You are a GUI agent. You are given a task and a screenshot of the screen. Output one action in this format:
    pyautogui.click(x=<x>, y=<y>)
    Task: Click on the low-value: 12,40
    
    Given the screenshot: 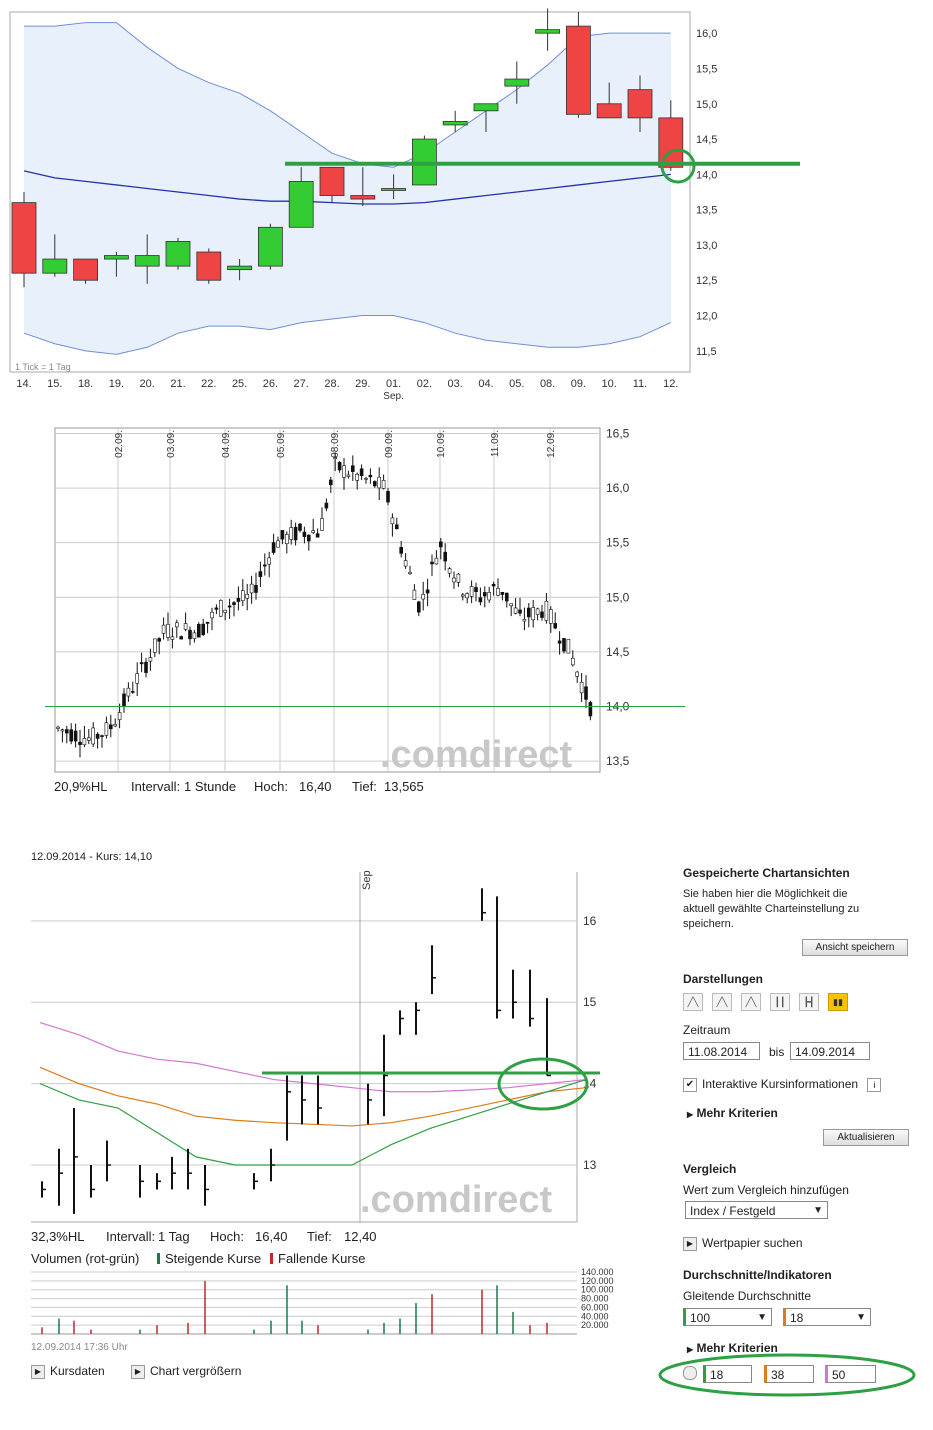 What is the action you would take?
    pyautogui.click(x=360, y=1236)
    